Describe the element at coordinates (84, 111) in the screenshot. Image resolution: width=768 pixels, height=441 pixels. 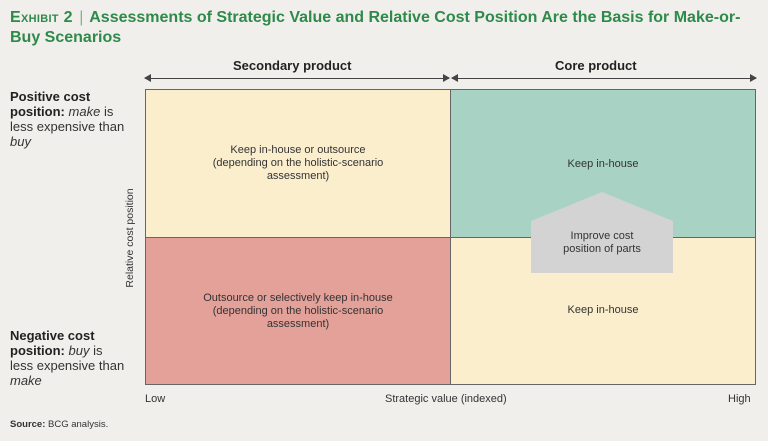
I see `row-label-positive-italic1: make` at that location.